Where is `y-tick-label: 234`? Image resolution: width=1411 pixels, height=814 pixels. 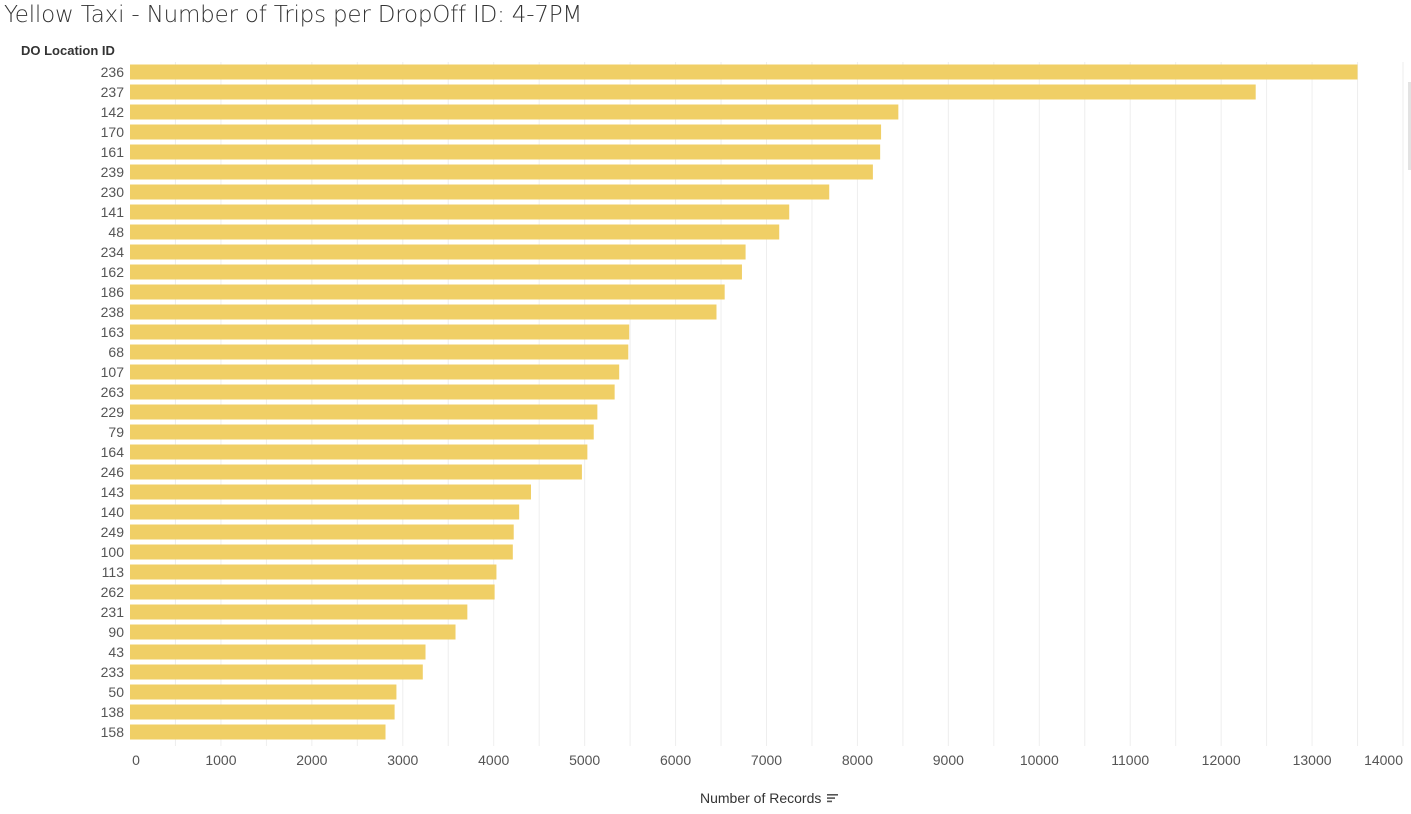 y-tick-label: 234 is located at coordinates (113, 252).